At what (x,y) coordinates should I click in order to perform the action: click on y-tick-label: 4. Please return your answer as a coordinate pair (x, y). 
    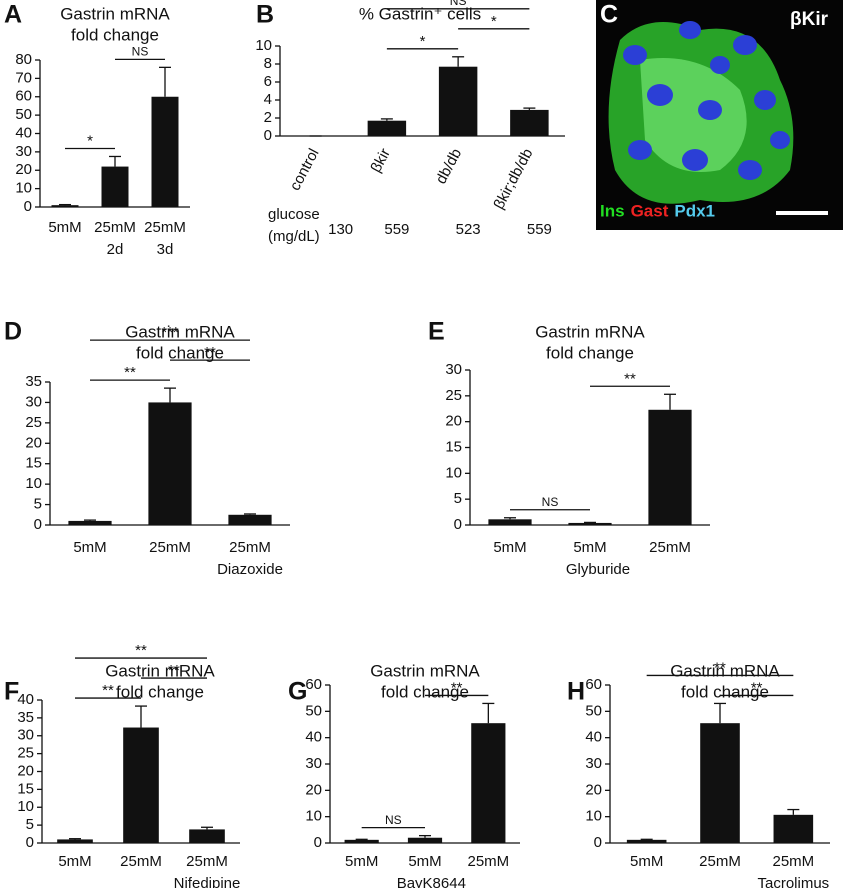
    Looking at the image, I should click on (268, 99).